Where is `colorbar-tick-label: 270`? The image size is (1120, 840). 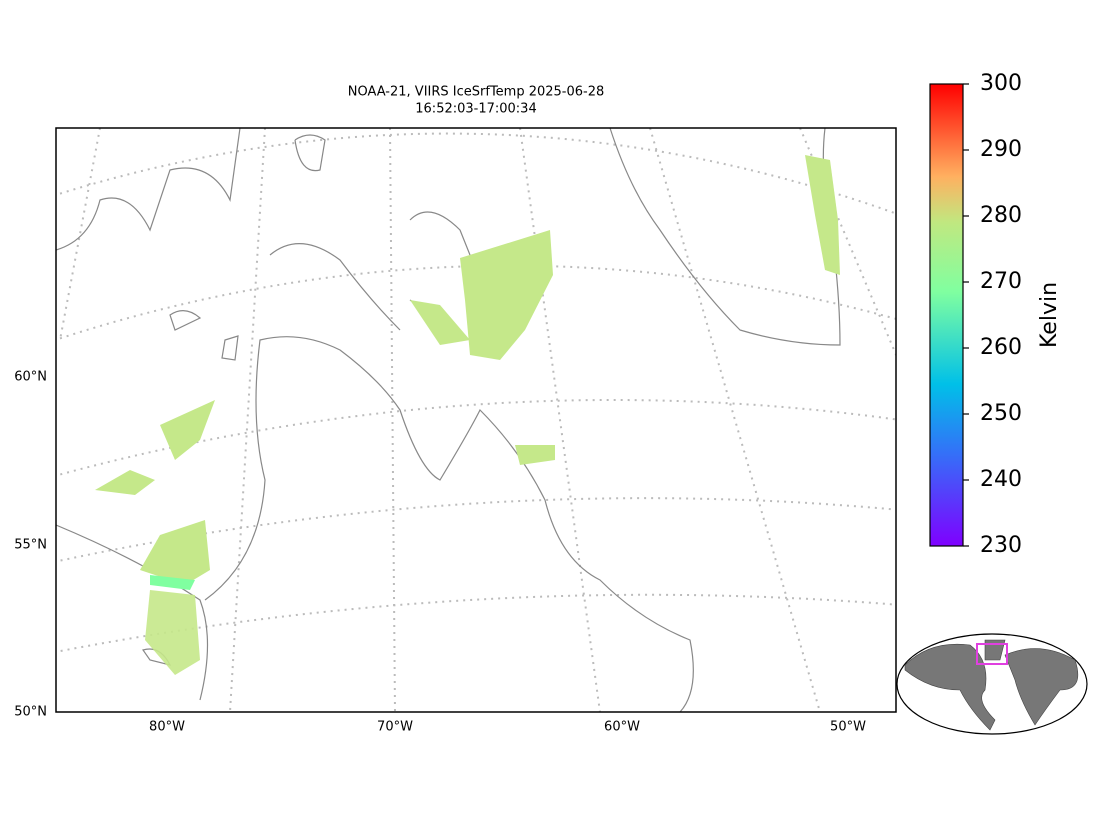 colorbar-tick-label: 270 is located at coordinates (1001, 281).